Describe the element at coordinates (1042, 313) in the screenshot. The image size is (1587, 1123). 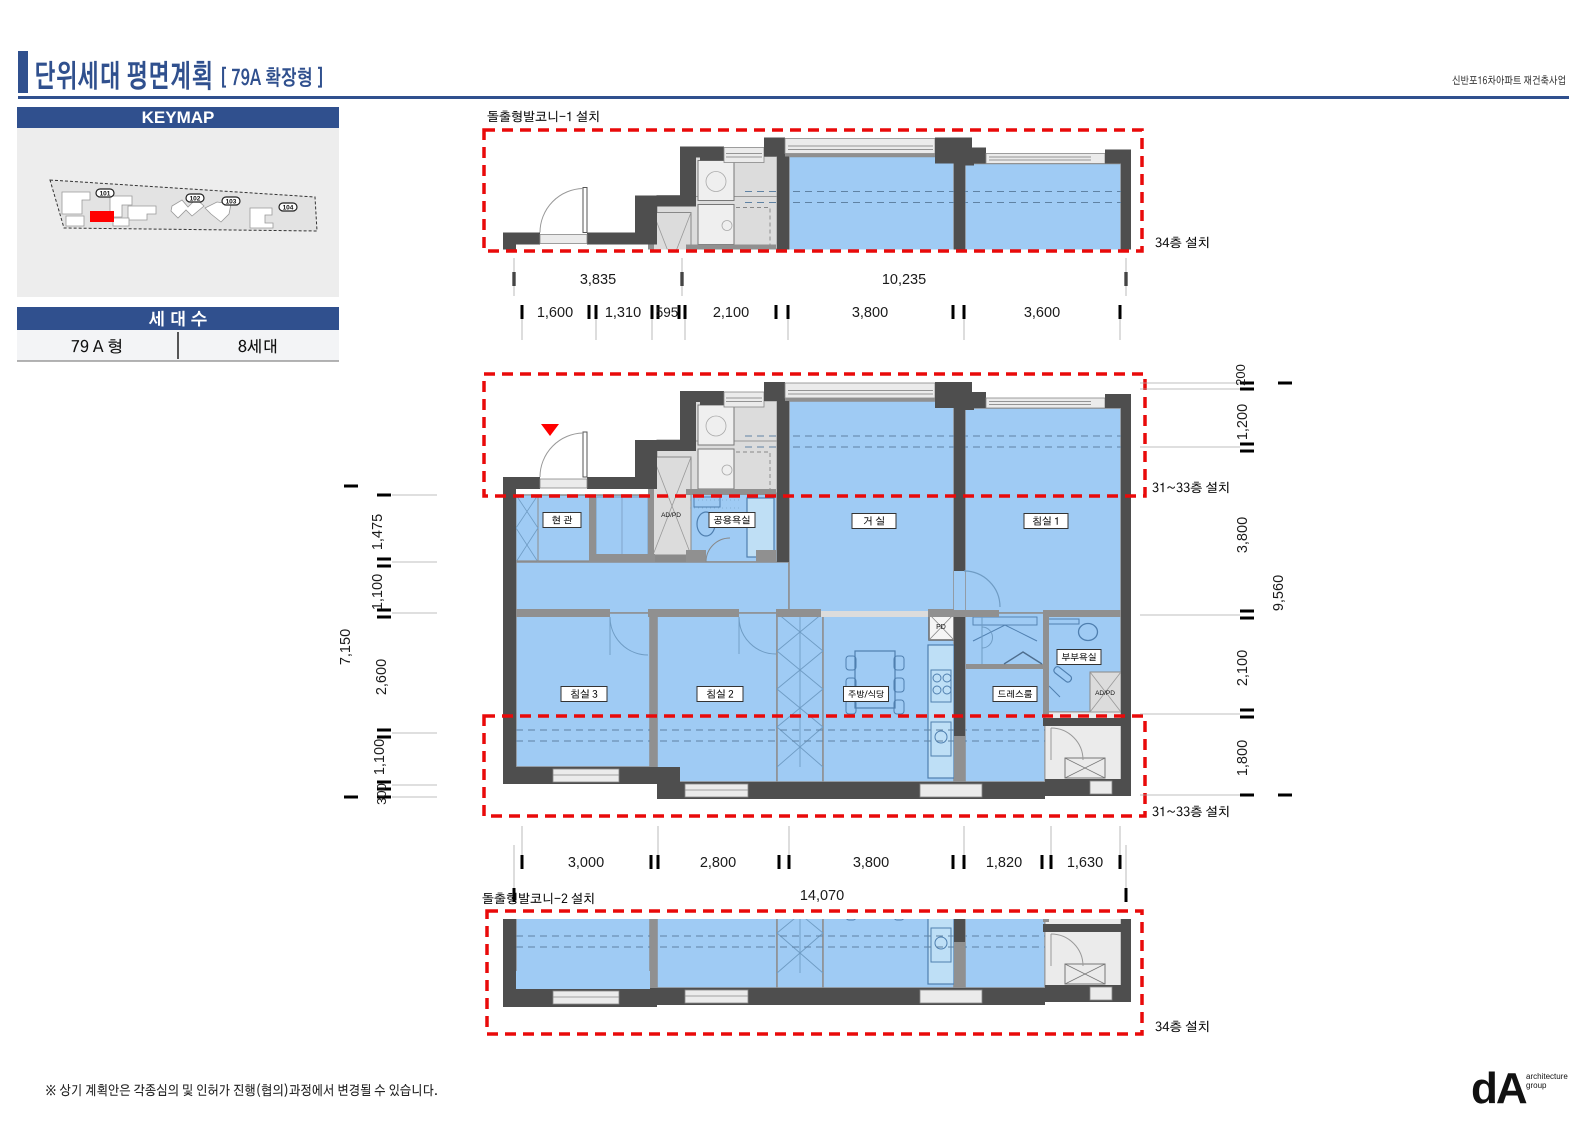
I see `svg-text: 3,600` at that location.